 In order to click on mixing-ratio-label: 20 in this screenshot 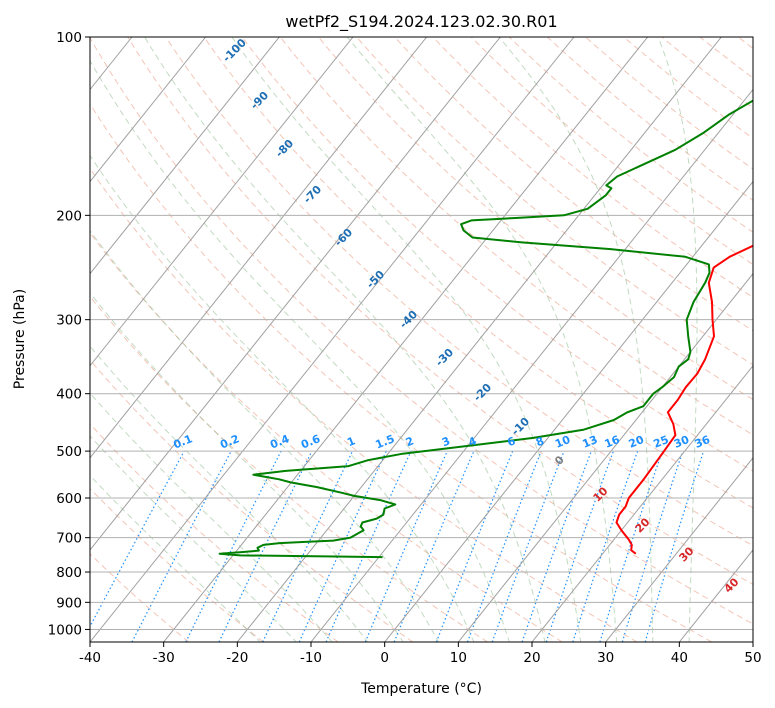, I will do `click(636, 442)`.